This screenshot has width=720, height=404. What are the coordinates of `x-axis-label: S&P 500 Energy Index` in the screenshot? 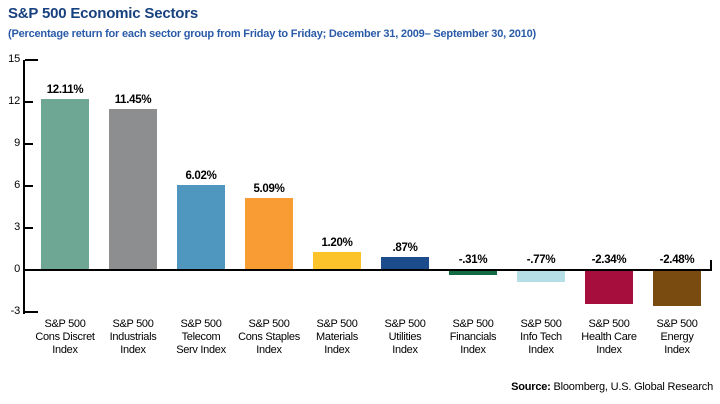 It's located at (677, 337).